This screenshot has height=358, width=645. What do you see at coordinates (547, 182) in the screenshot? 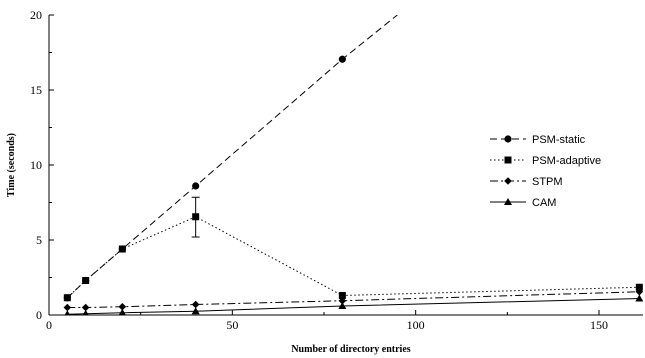
I see `legend-label: STPM` at bounding box center [547, 182].